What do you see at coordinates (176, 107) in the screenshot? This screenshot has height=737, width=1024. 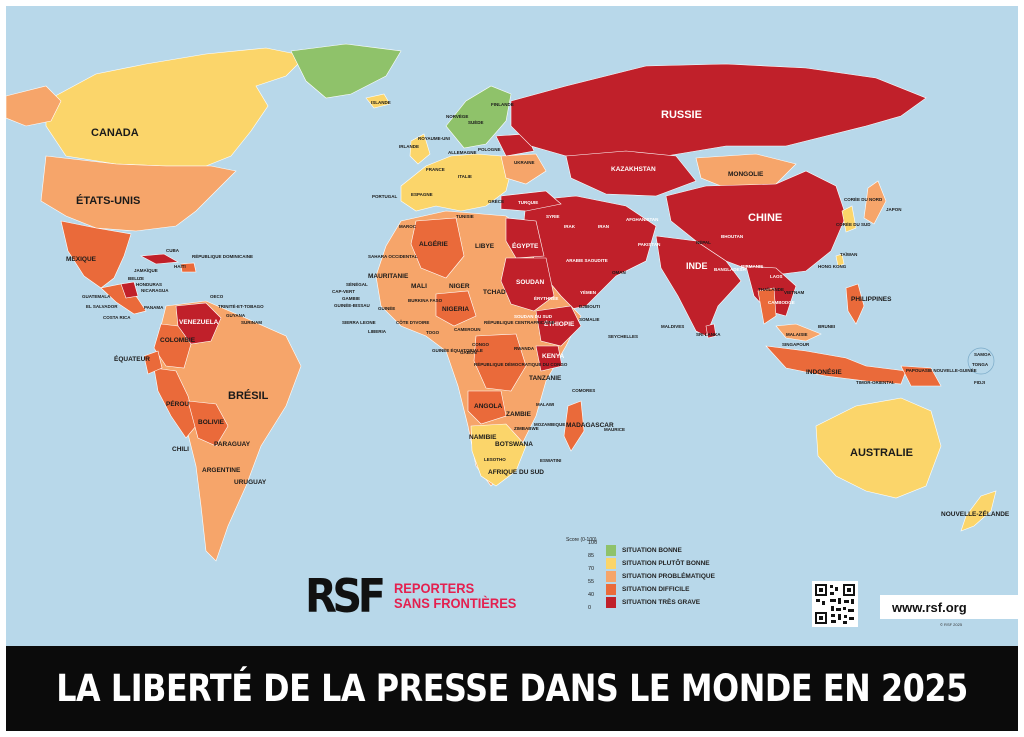 I see `region-canada` at bounding box center [176, 107].